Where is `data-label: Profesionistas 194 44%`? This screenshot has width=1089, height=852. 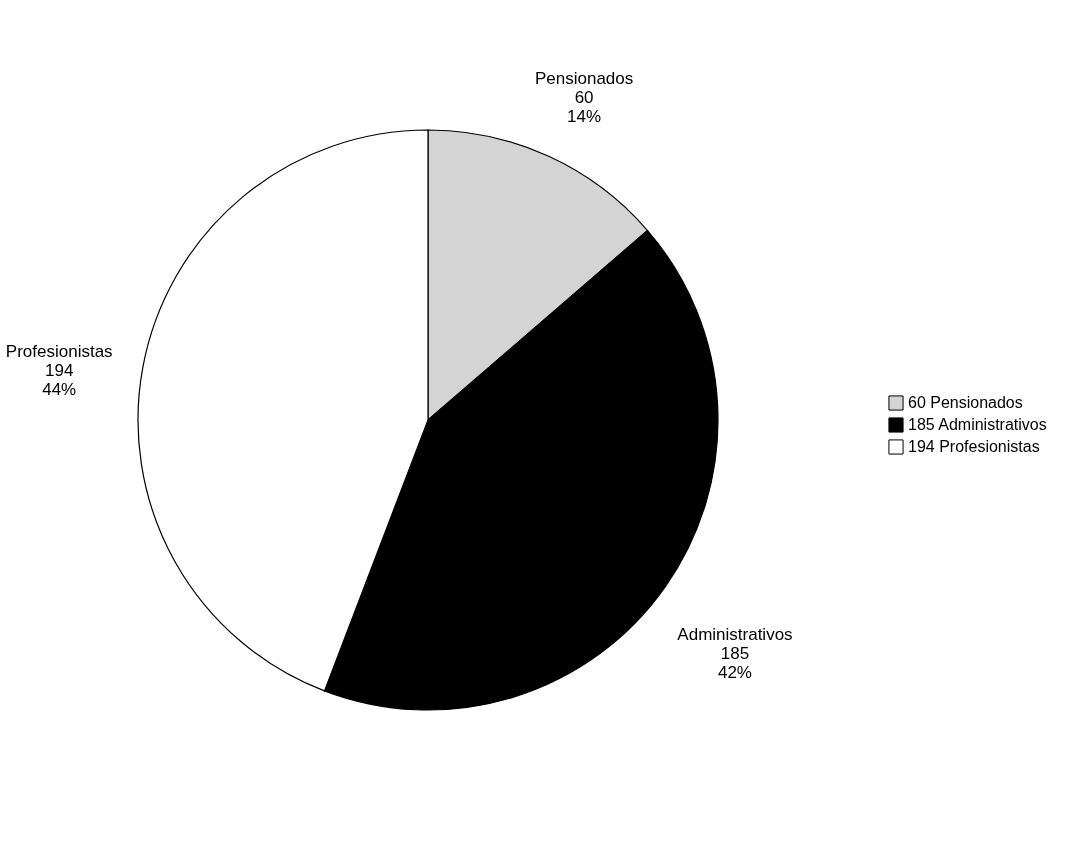 data-label: Profesionistas 194 44% is located at coordinates (59, 370).